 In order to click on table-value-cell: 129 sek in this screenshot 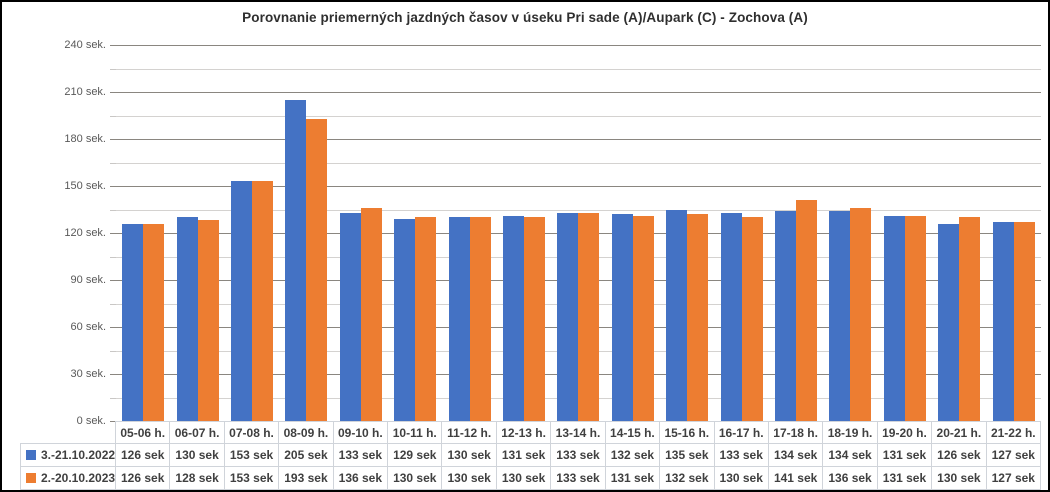, I will do `click(415, 455)`.